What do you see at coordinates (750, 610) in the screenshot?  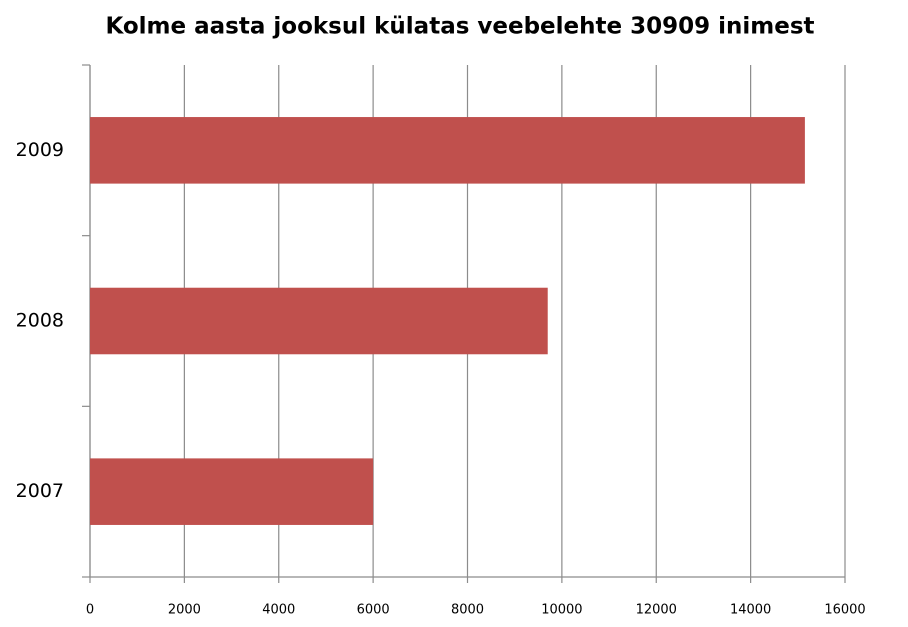 I see `x-tick-label: 14000` at bounding box center [750, 610].